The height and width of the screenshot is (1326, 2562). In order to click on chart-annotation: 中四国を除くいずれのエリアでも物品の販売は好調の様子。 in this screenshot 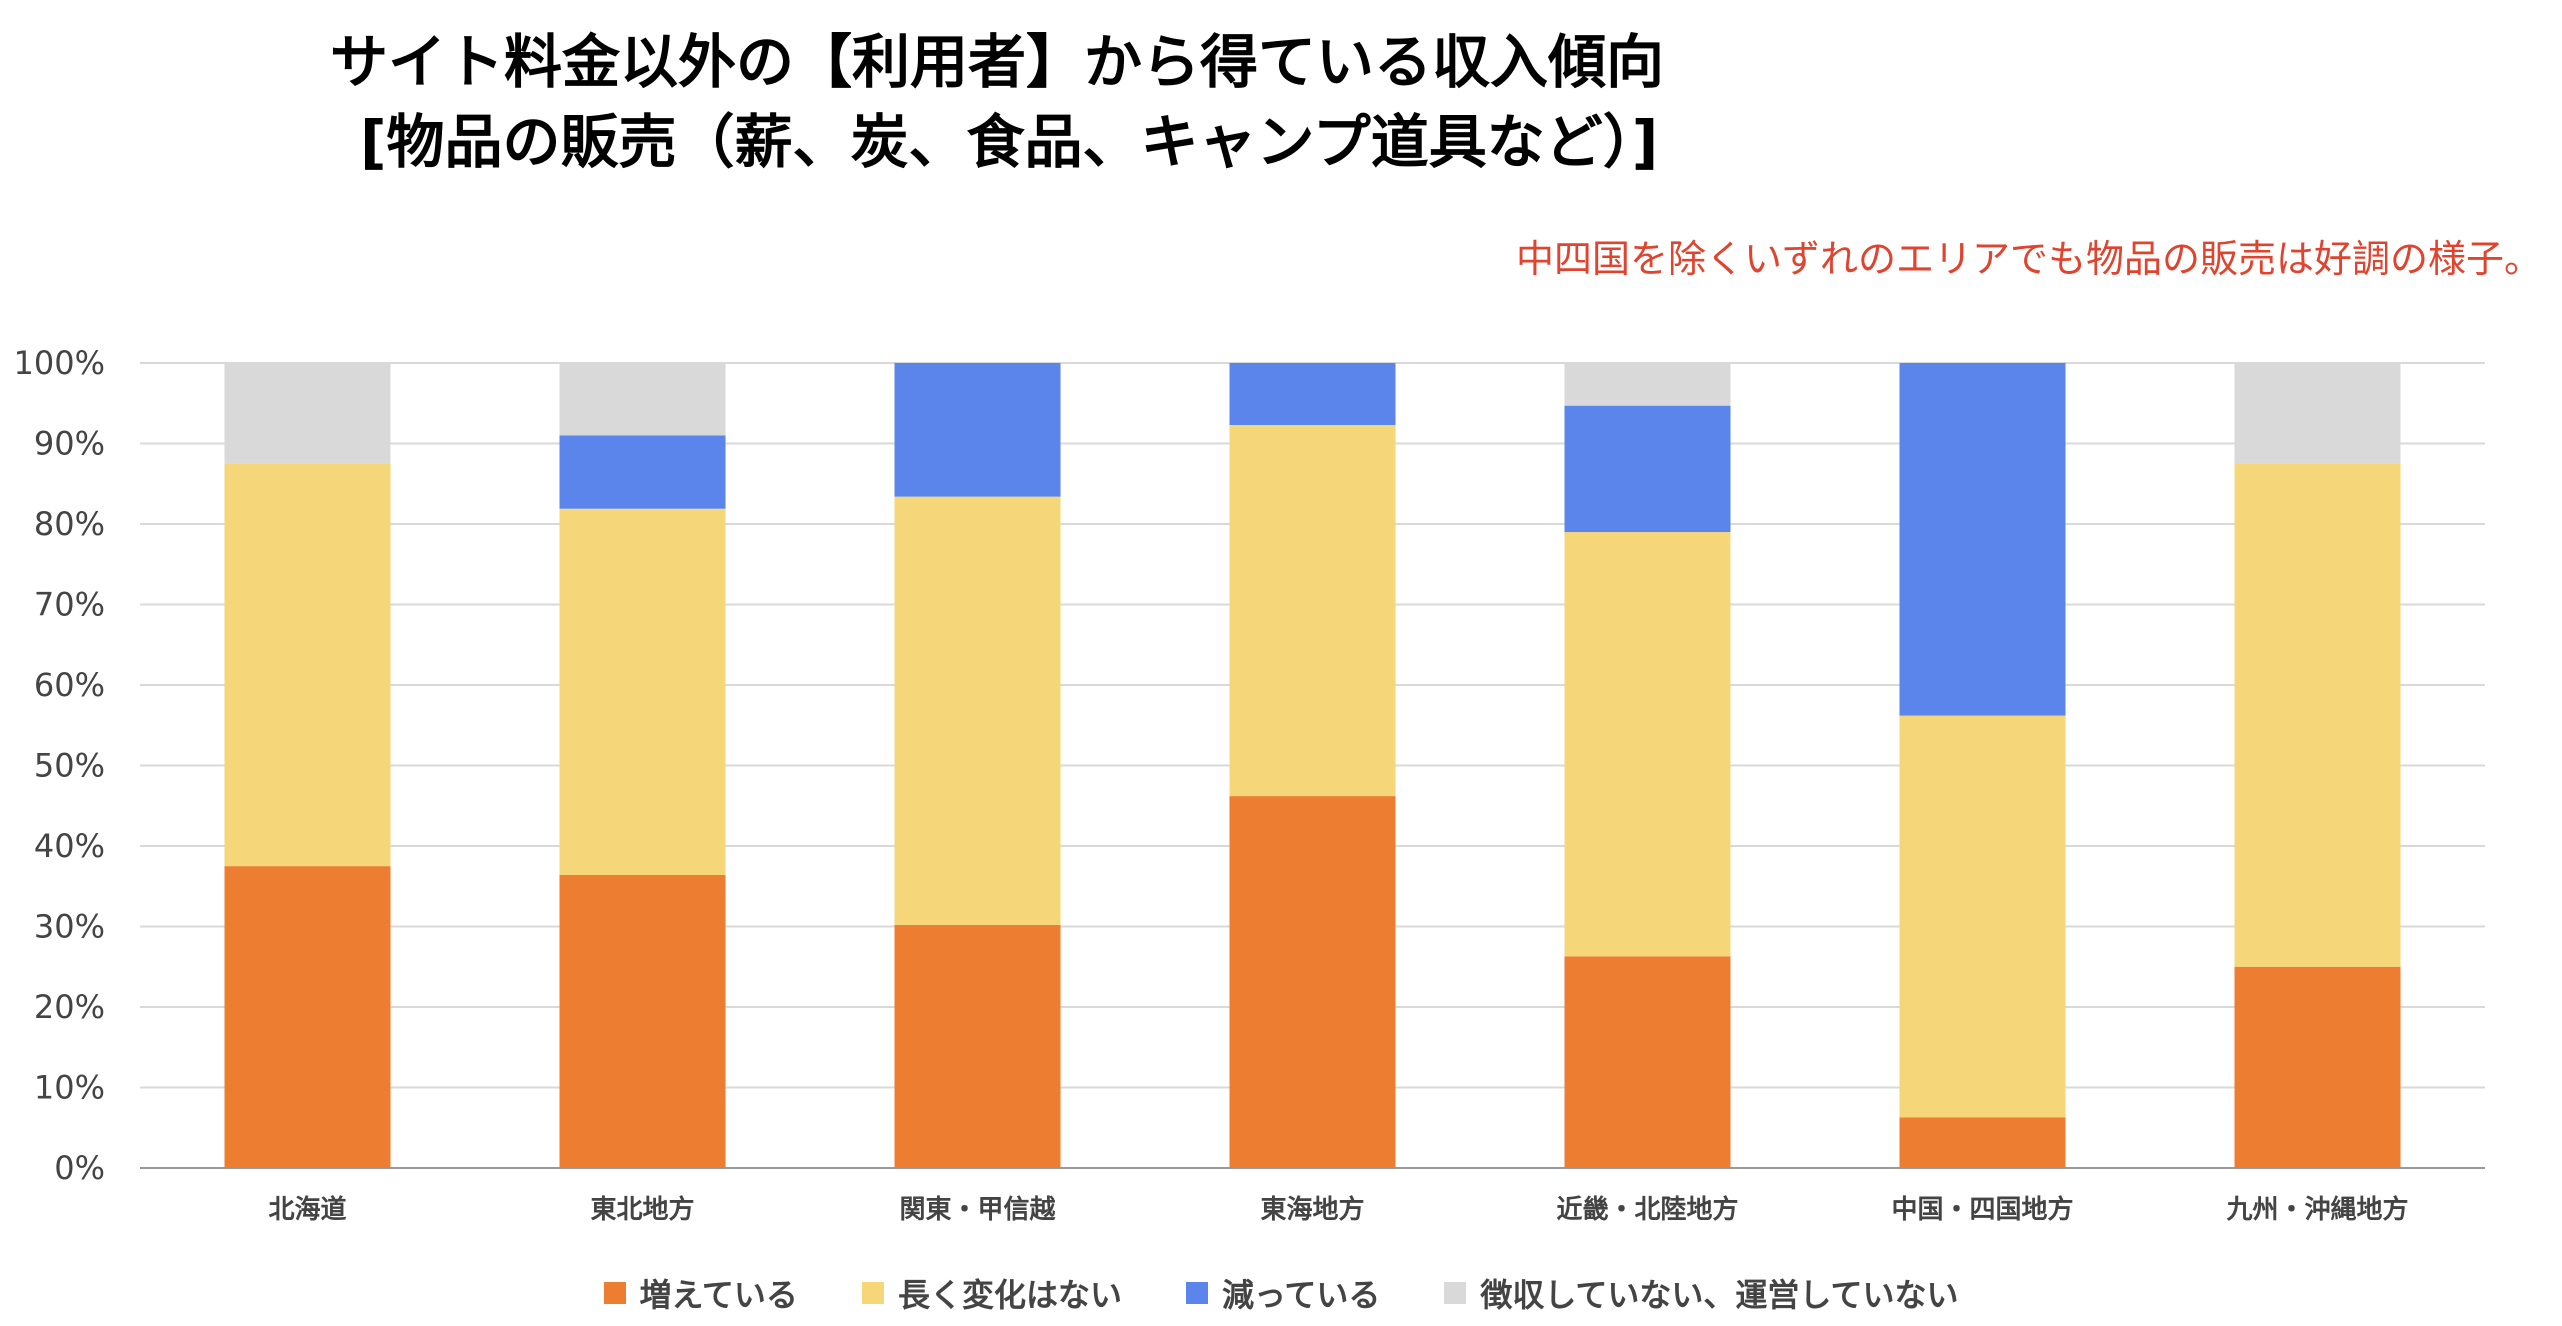, I will do `click(2028, 259)`.